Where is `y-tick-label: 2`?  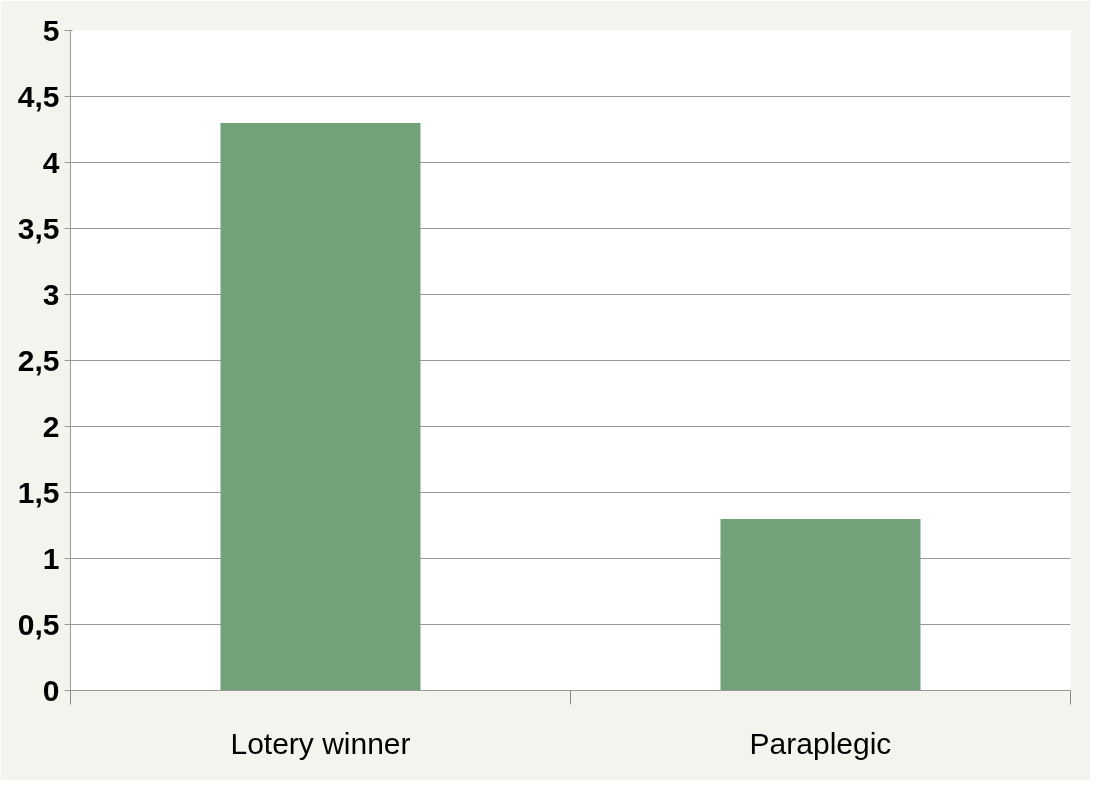
y-tick-label: 2 is located at coordinates (51, 426).